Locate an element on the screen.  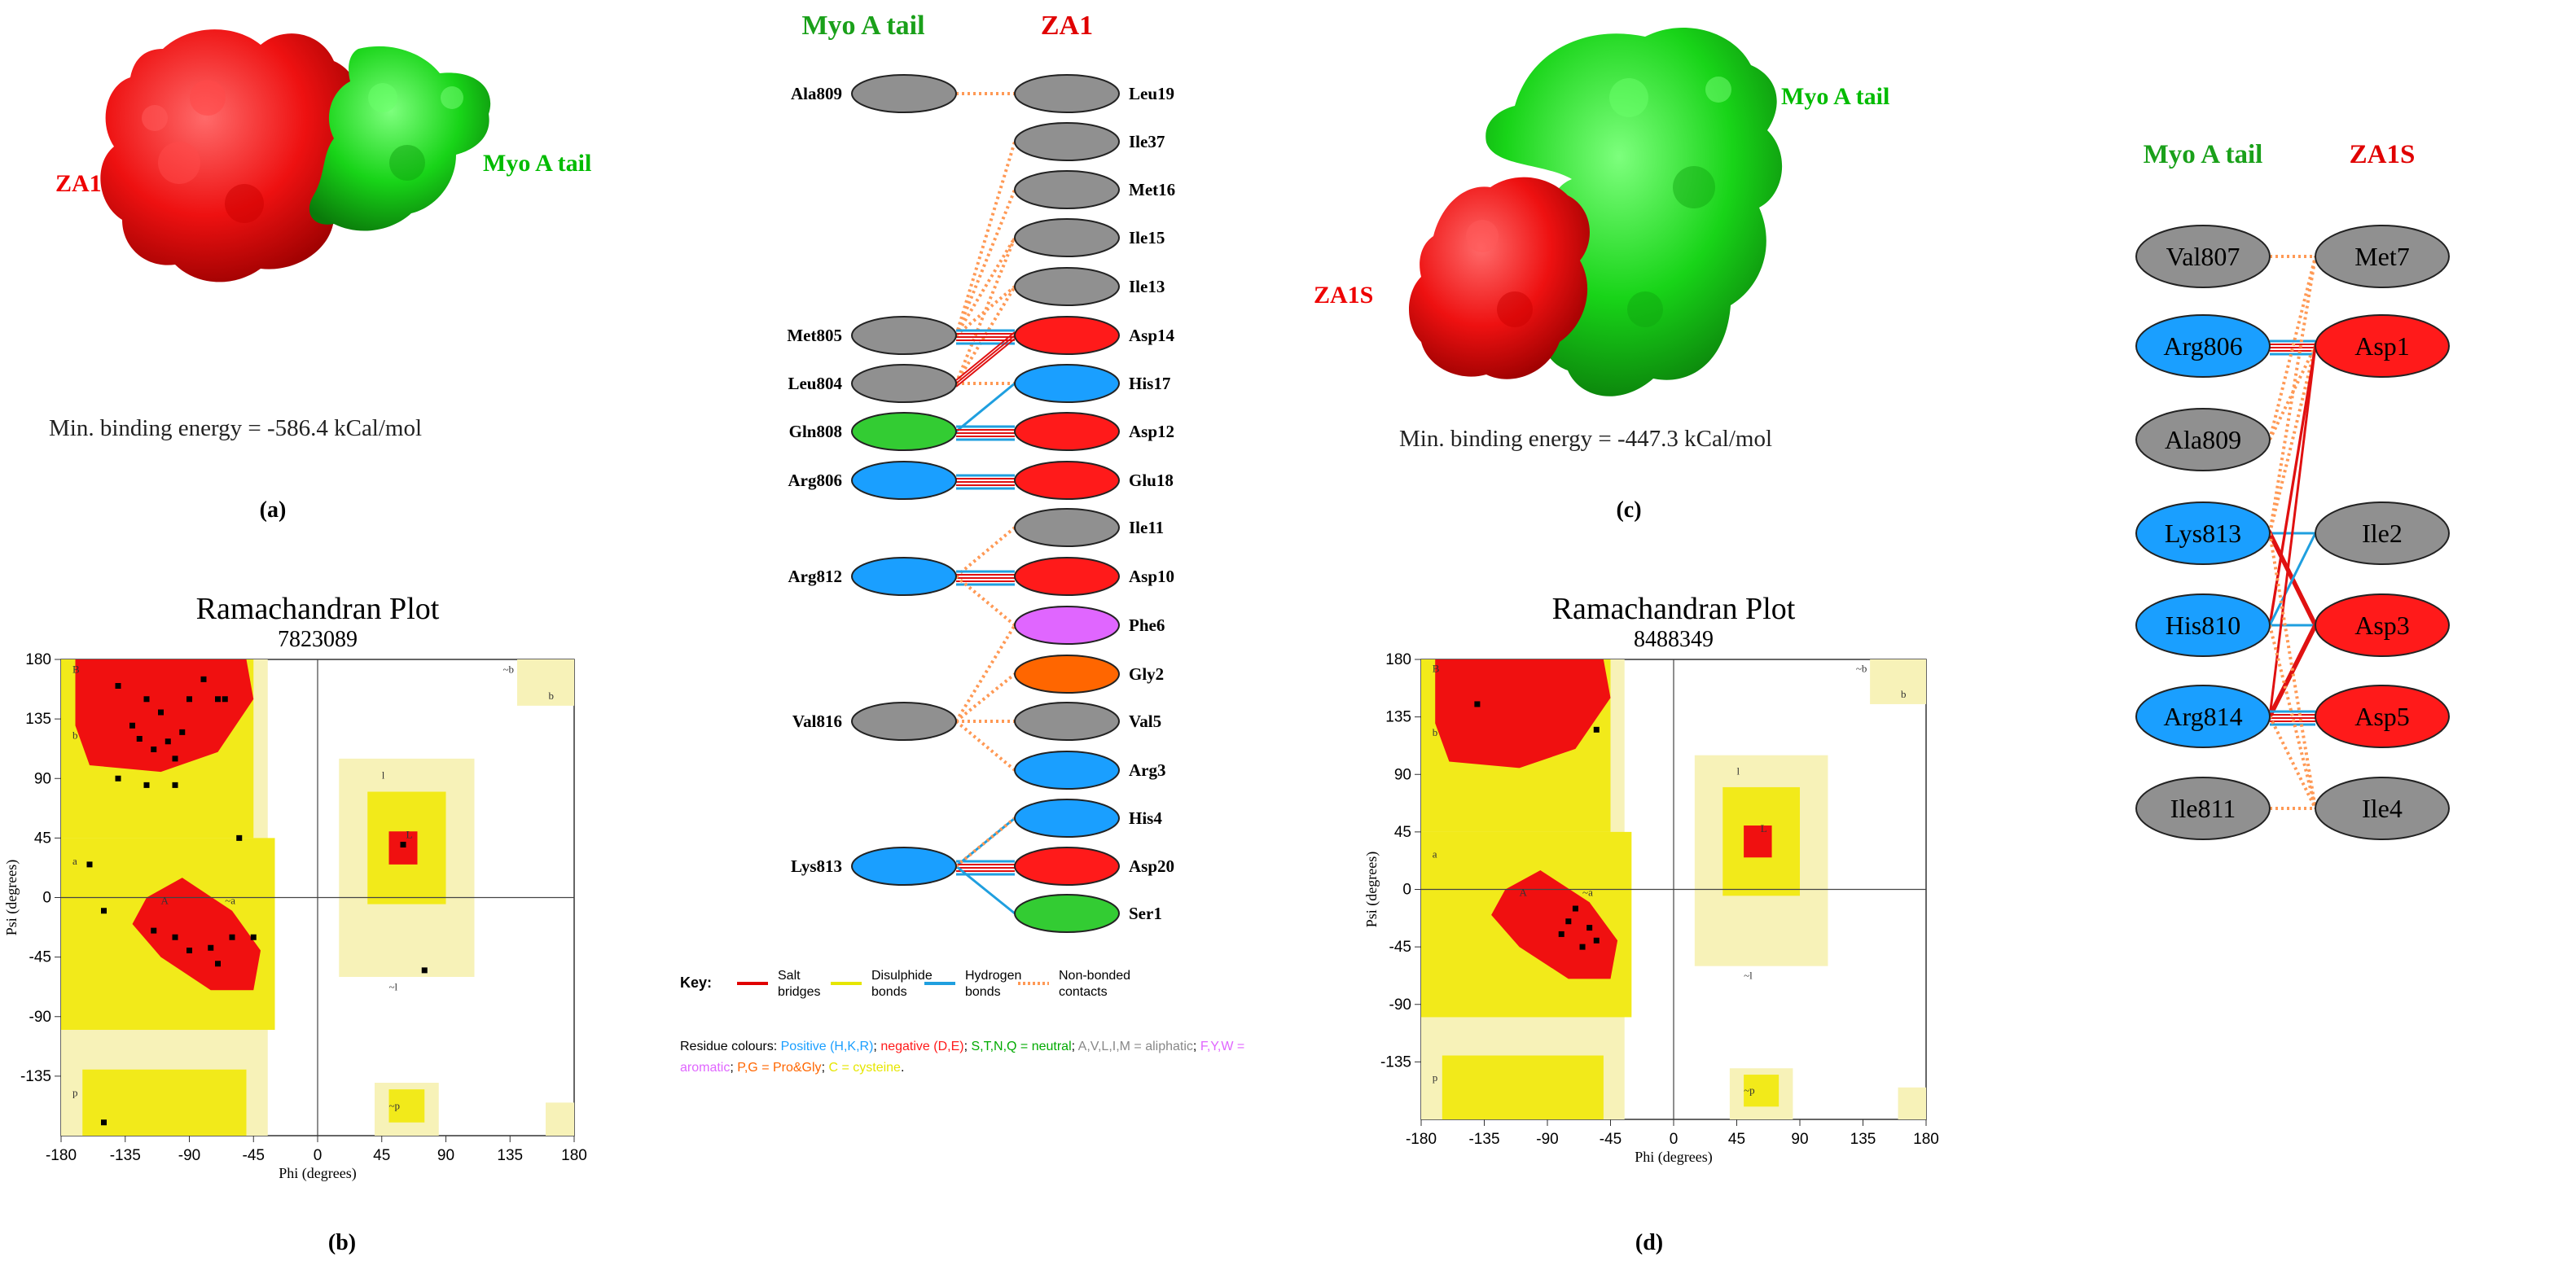
rama-ytick-label: -135 is located at coordinates (35, 1076).